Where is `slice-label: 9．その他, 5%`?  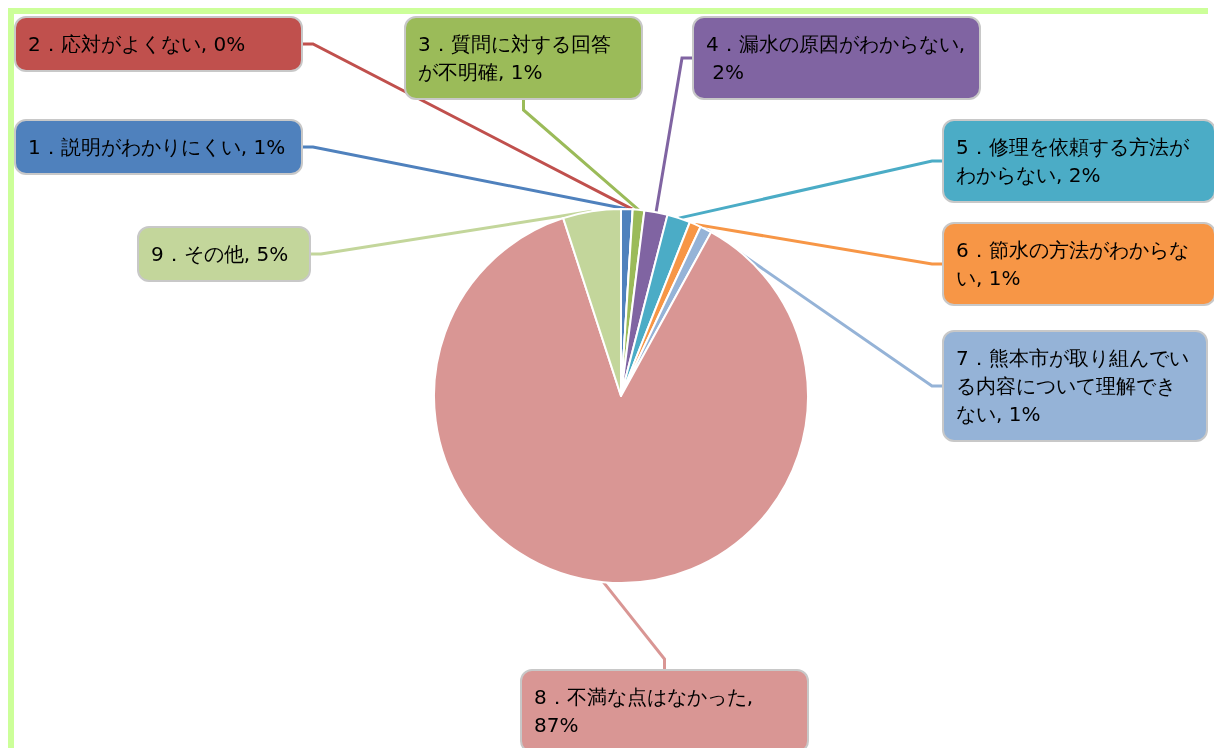
slice-label: 9．その他, 5% is located at coordinates (220, 254).